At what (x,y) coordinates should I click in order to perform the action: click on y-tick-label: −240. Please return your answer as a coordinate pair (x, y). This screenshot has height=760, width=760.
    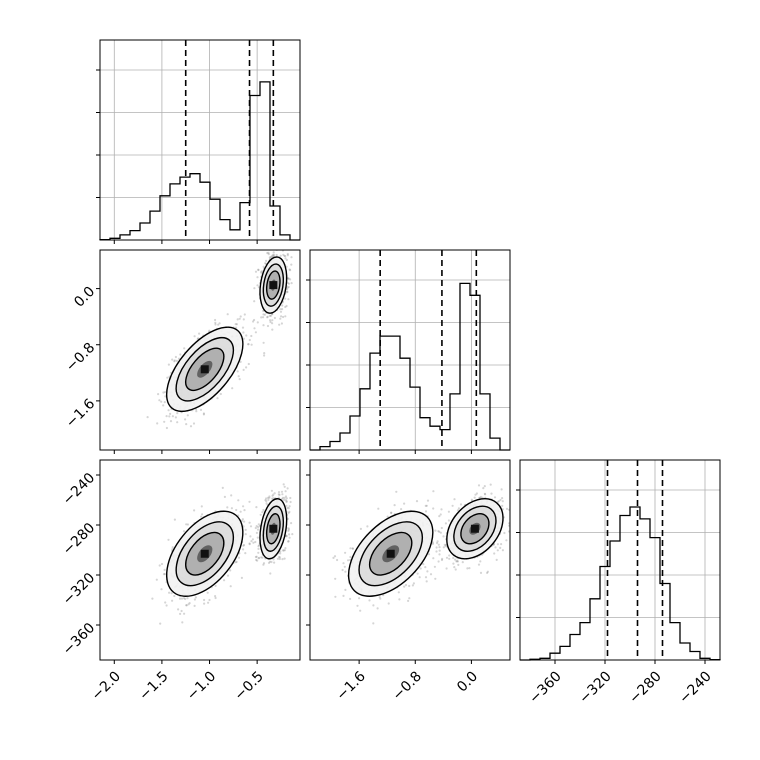
    Looking at the image, I should click on (79, 489).